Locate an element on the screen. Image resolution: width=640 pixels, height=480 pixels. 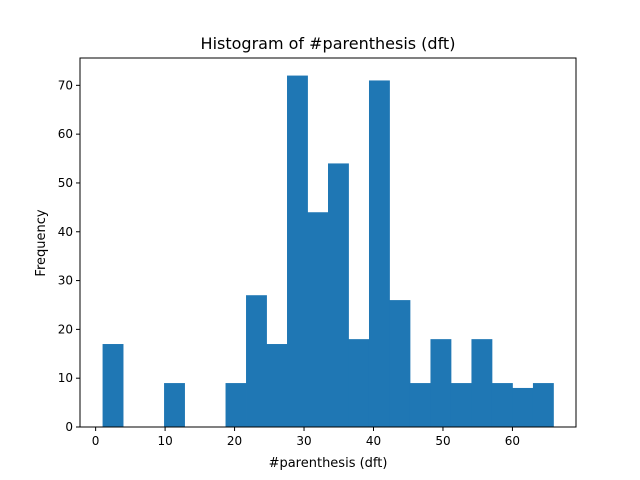
y-axis-ticks: 0 10 20 30 40 50 60 70 is located at coordinates (69, 256).